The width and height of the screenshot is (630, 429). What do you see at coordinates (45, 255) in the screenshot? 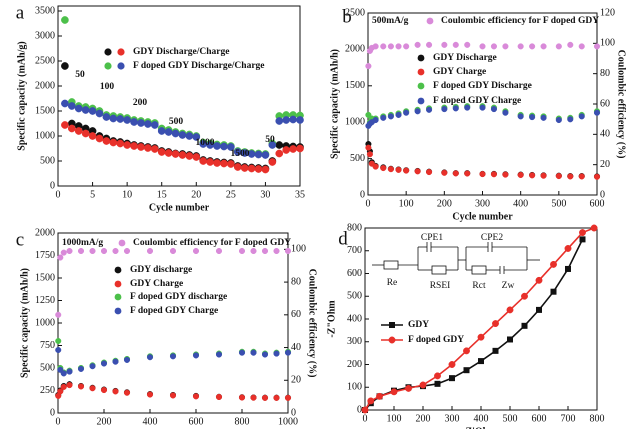
I see `y-tick-label: 1750` at bounding box center [45, 255].